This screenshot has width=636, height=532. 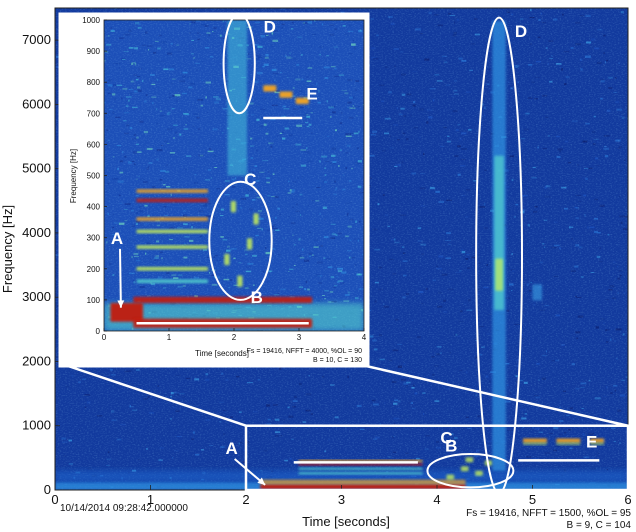 What do you see at coordinates (124, 508) in the screenshot?
I see `main-timestamp: 10/14/2014 09:28:42.000000` at bounding box center [124, 508].